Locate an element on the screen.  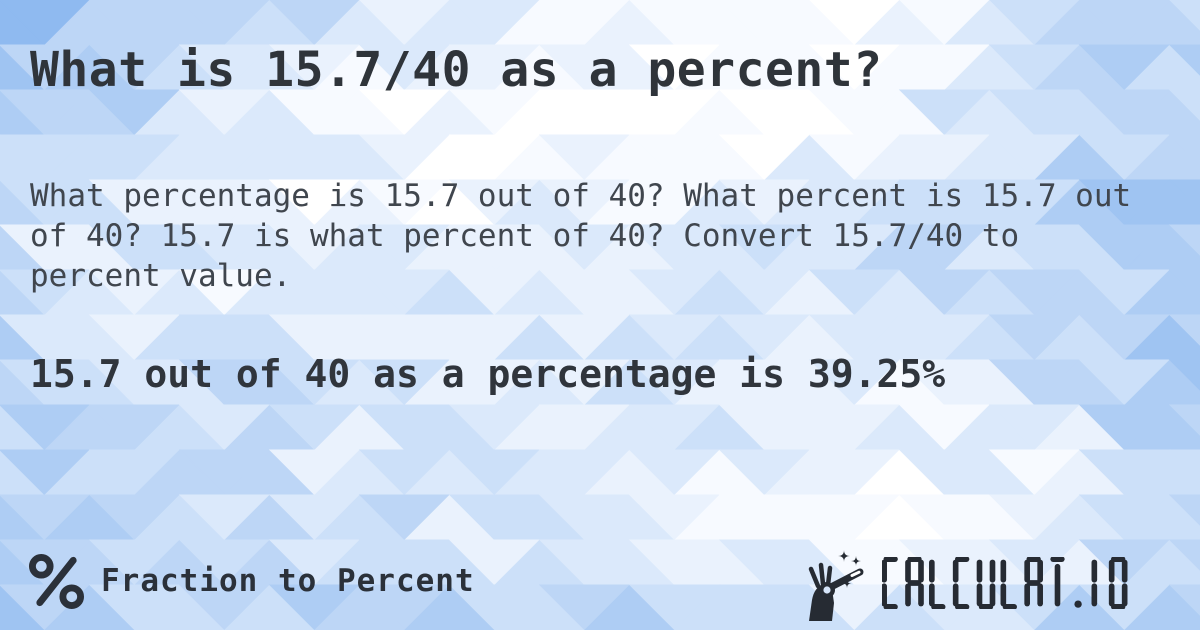
percent-icon is located at coordinates (56, 581).